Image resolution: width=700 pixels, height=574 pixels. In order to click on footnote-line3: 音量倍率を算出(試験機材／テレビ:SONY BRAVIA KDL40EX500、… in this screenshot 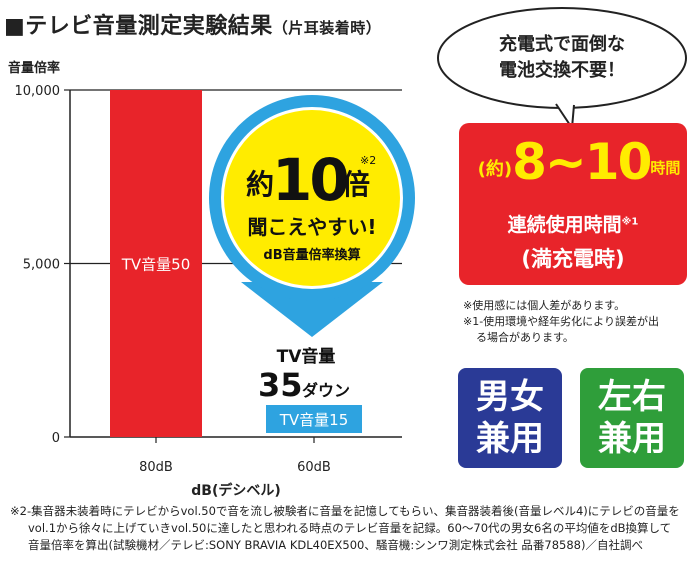, I will do `click(335, 545)`.